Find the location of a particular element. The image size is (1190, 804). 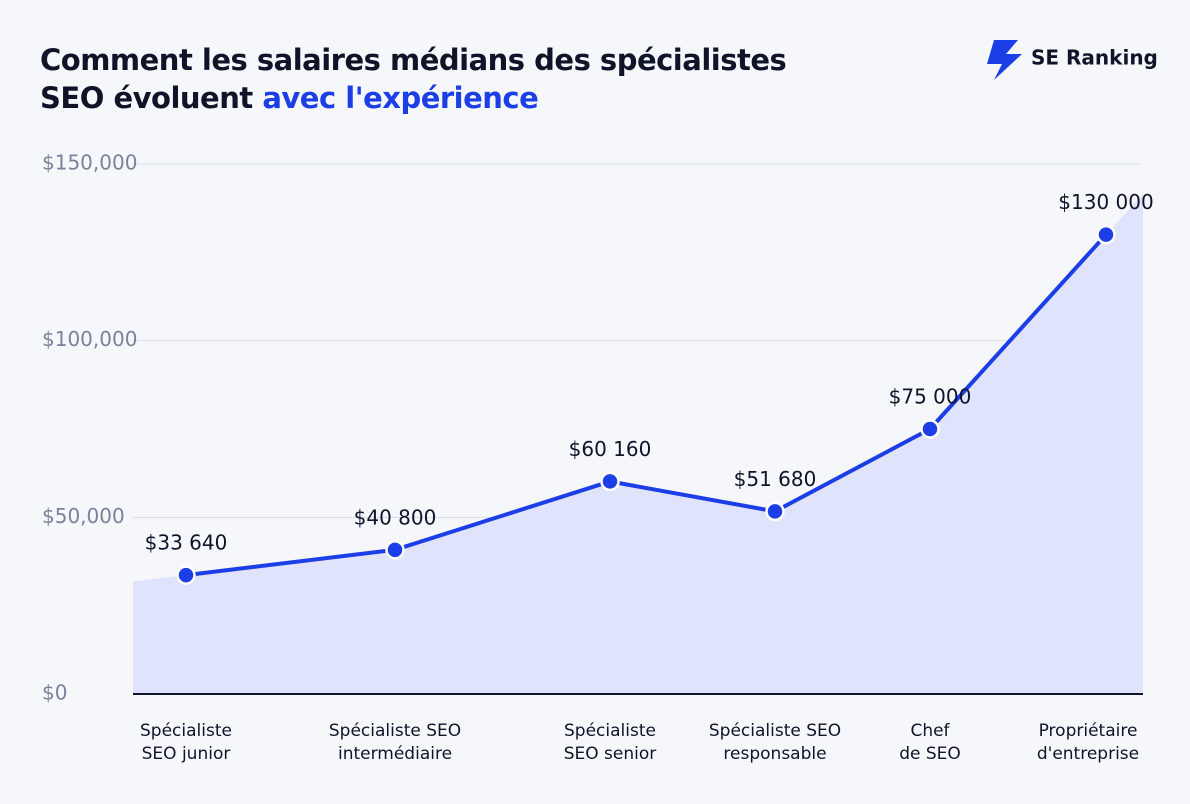

x-tick-label: Spécialiste SEO intermédiaire is located at coordinates (395, 742).